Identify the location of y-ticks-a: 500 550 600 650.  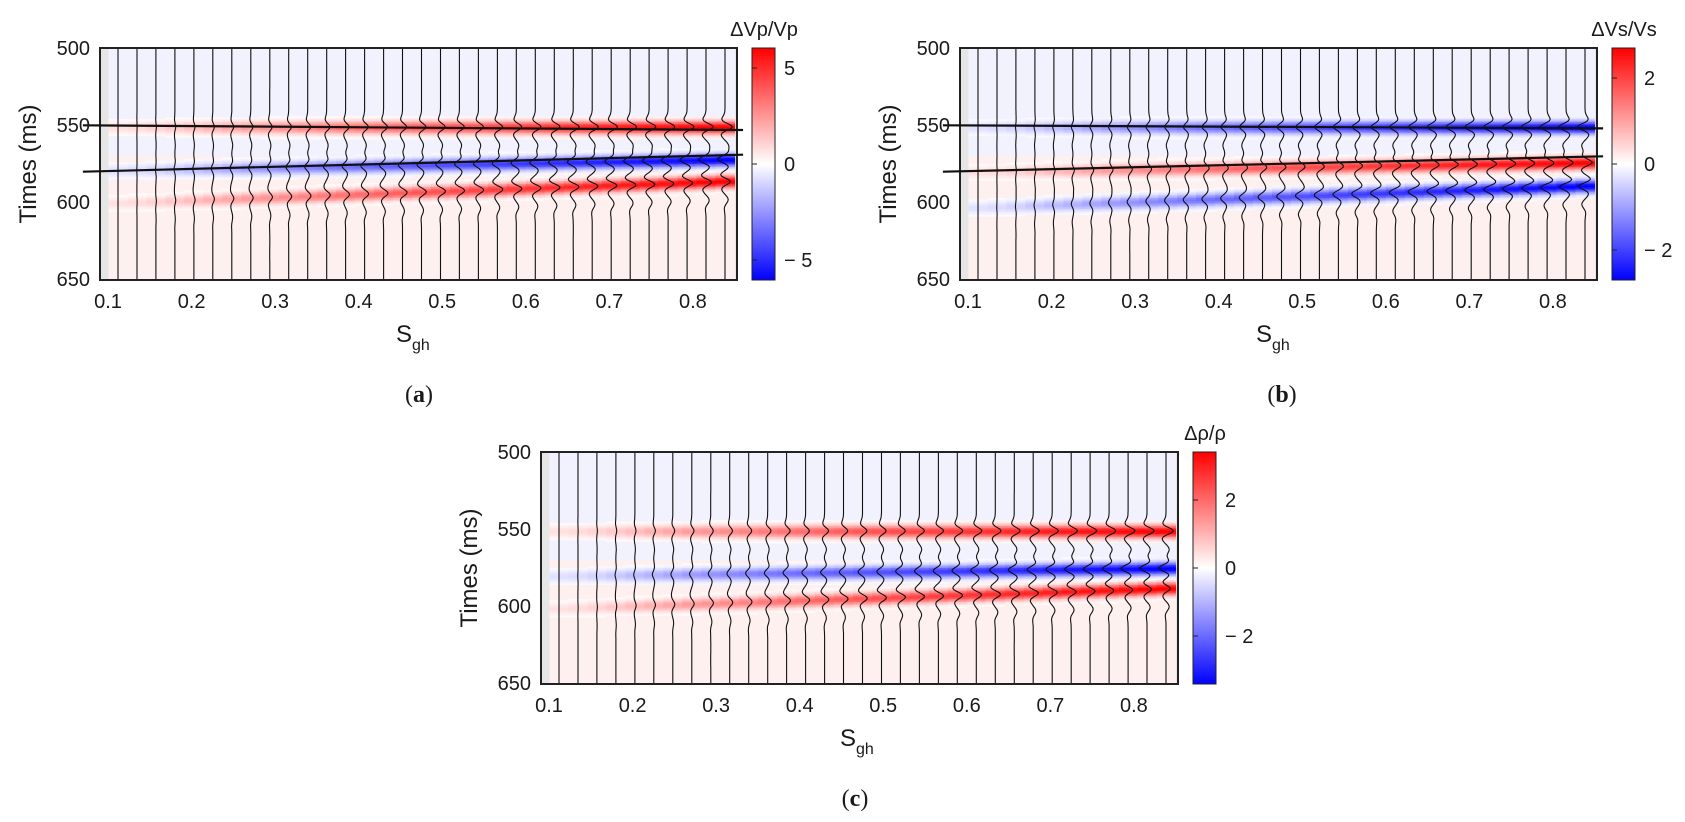
(73, 164).